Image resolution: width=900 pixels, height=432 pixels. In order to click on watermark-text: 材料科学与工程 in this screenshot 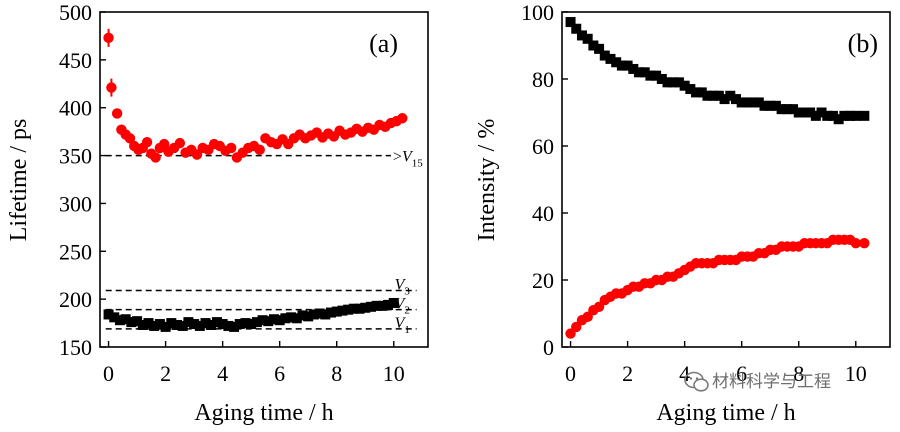, I will do `click(771, 382)`.